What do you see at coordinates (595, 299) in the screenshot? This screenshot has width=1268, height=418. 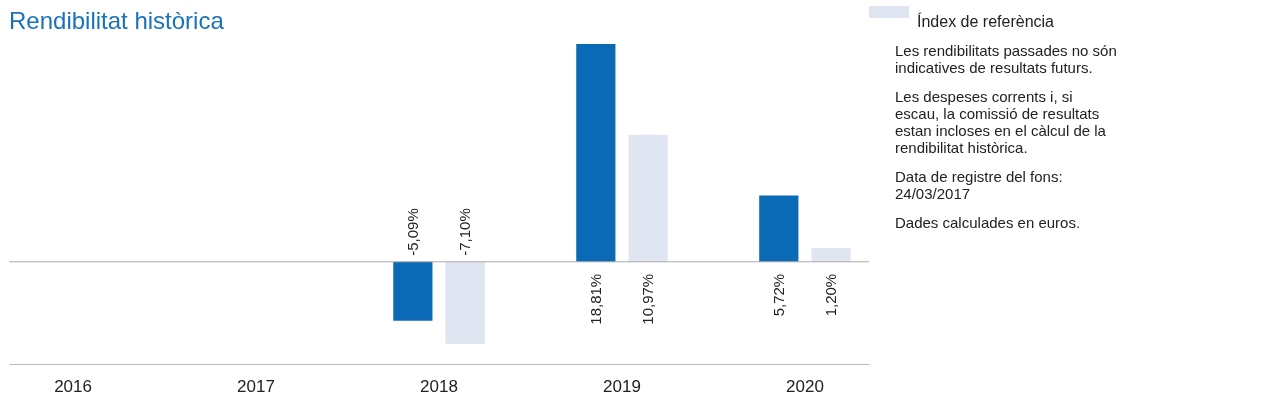 I see `data-label: 18,81%` at bounding box center [595, 299].